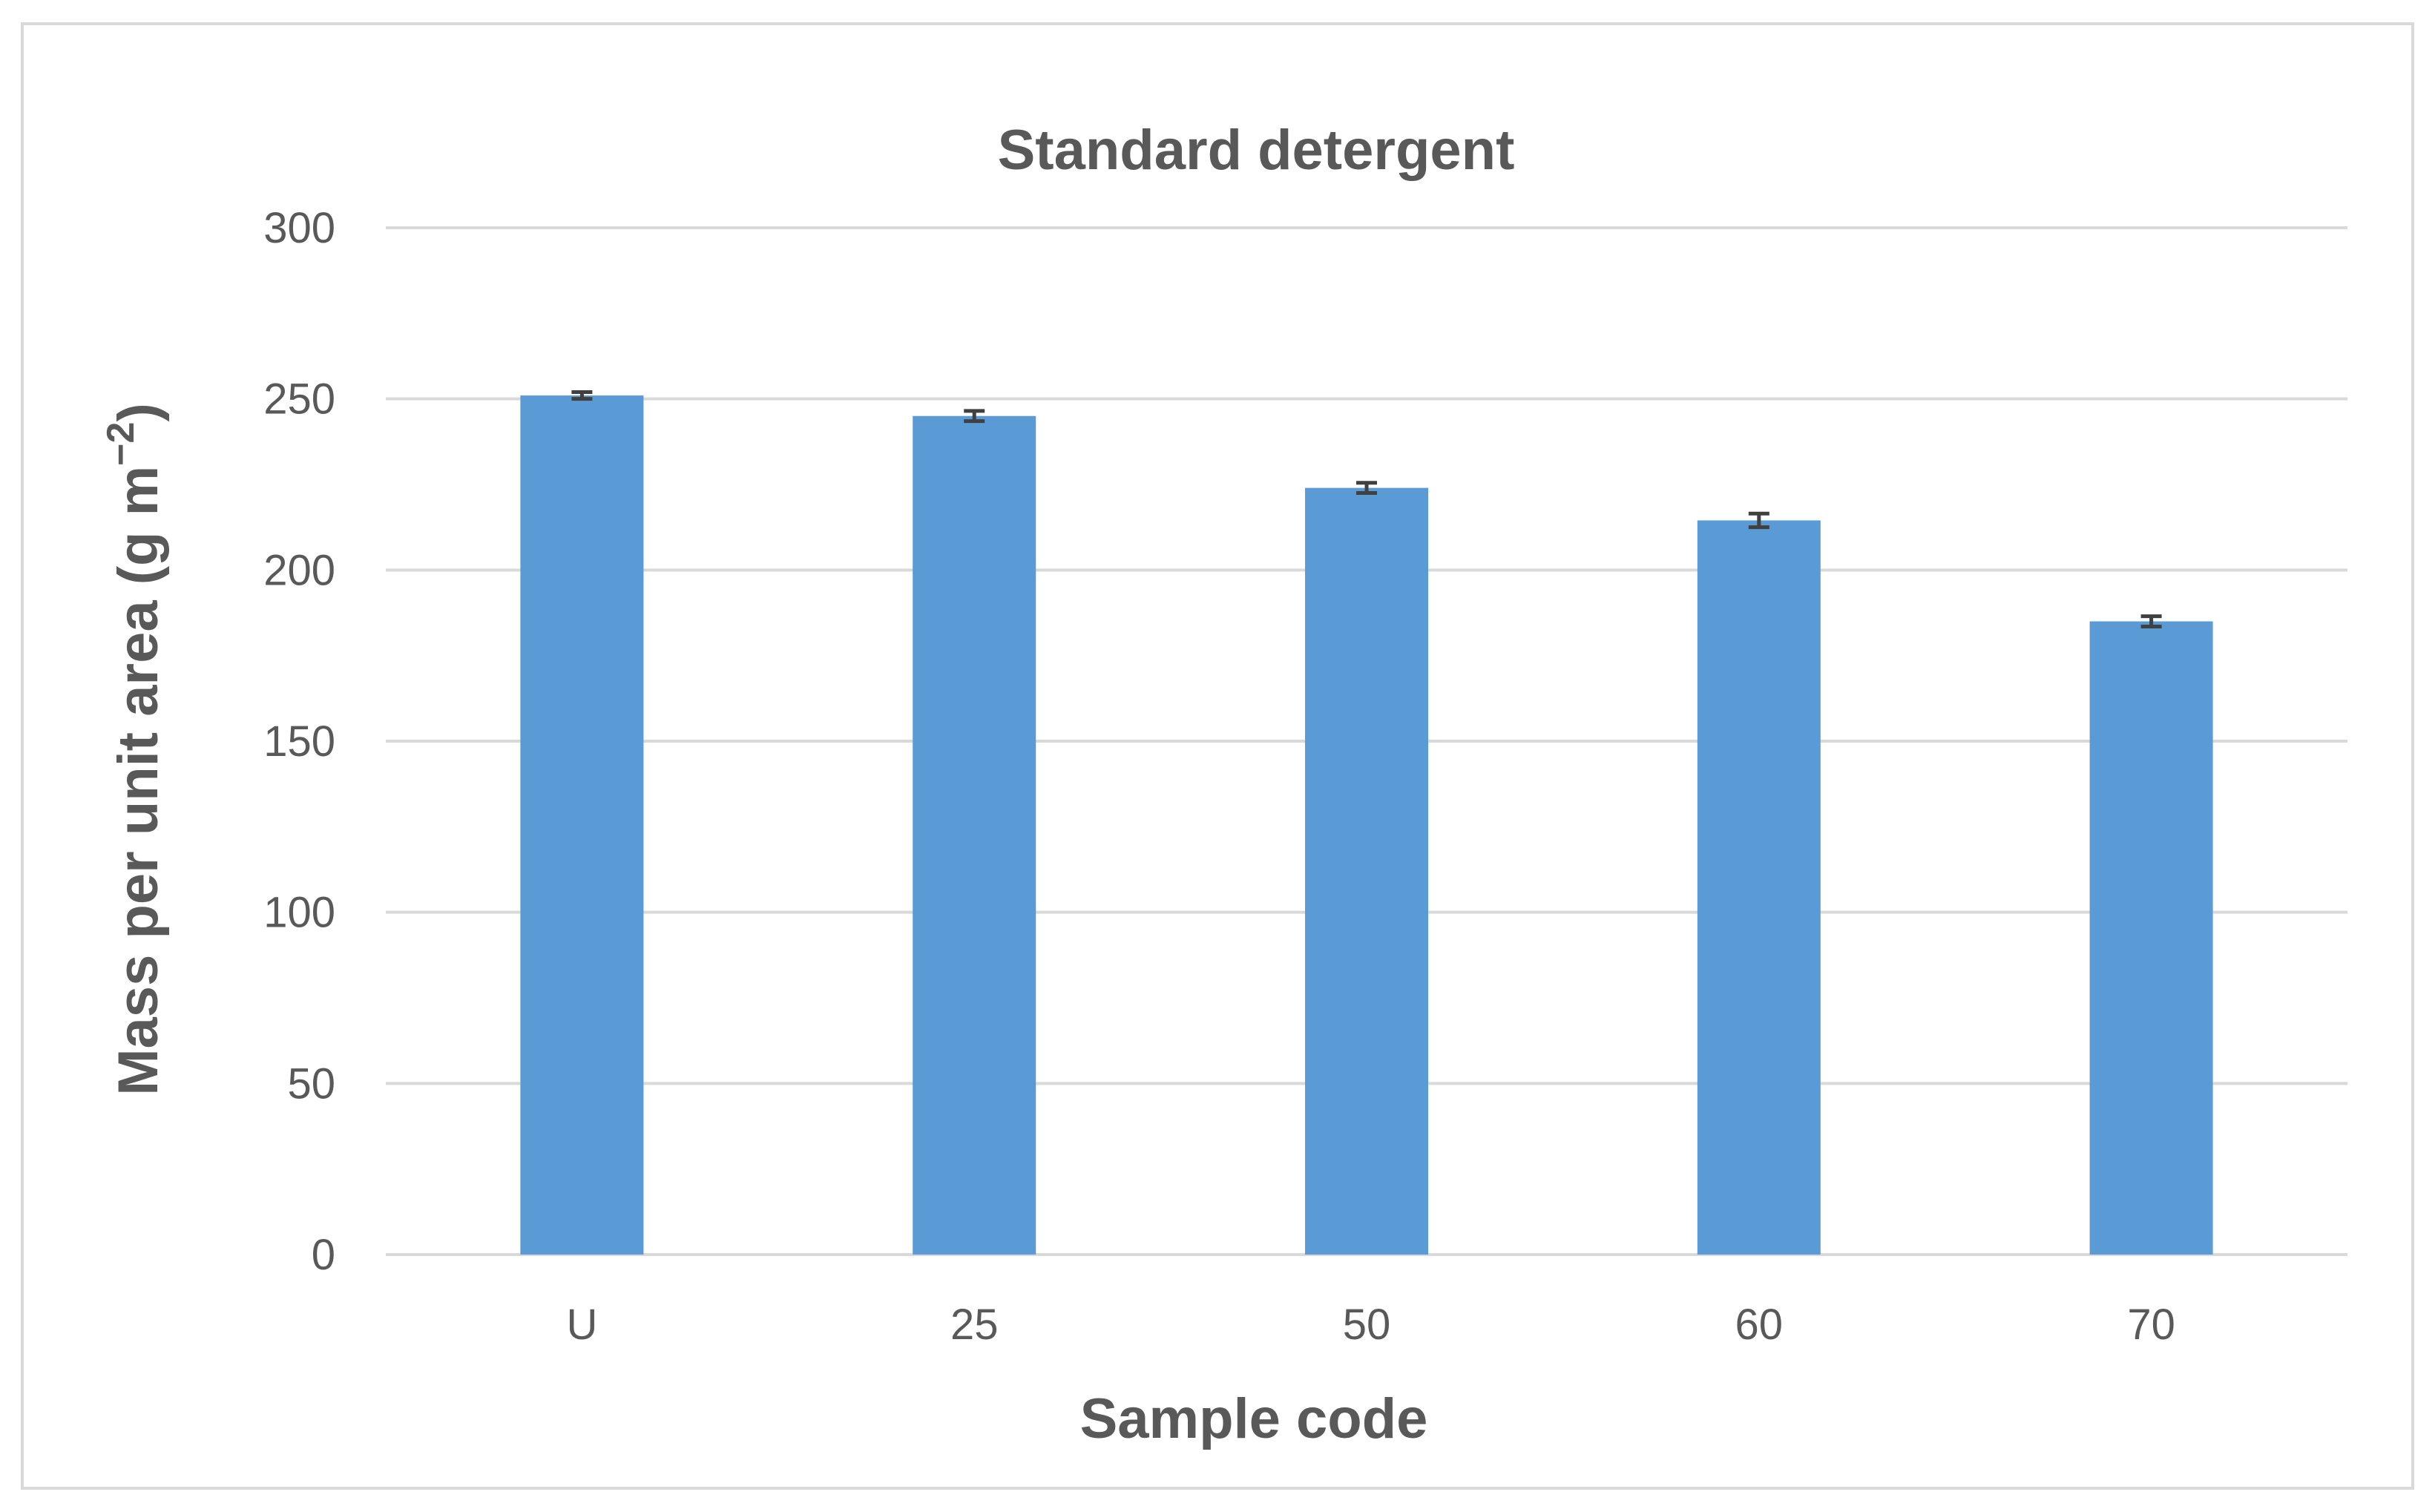 The width and height of the screenshot is (2435, 1512). I want to click on x-tick-label: 60, so click(1759, 1325).